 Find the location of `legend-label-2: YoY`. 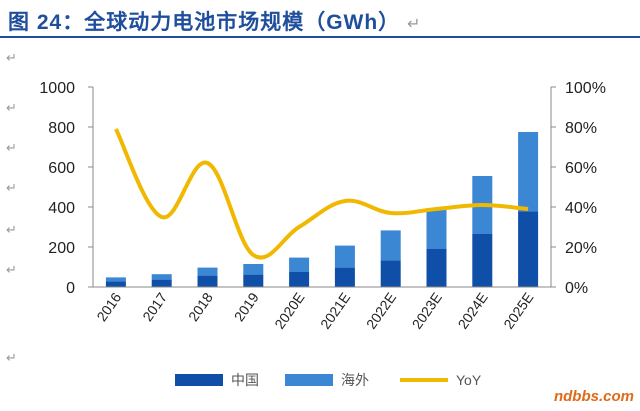

legend-label-2: YoY is located at coordinates (469, 380).